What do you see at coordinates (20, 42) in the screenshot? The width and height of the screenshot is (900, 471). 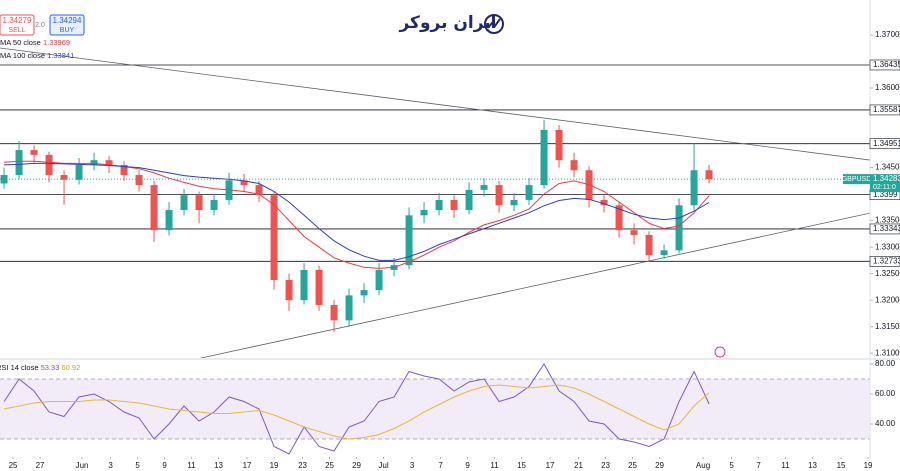 I see `legend-name: MA 50 close` at bounding box center [20, 42].